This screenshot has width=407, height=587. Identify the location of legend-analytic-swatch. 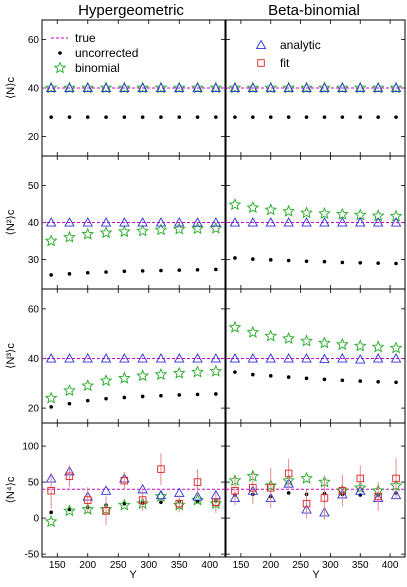
(261, 44).